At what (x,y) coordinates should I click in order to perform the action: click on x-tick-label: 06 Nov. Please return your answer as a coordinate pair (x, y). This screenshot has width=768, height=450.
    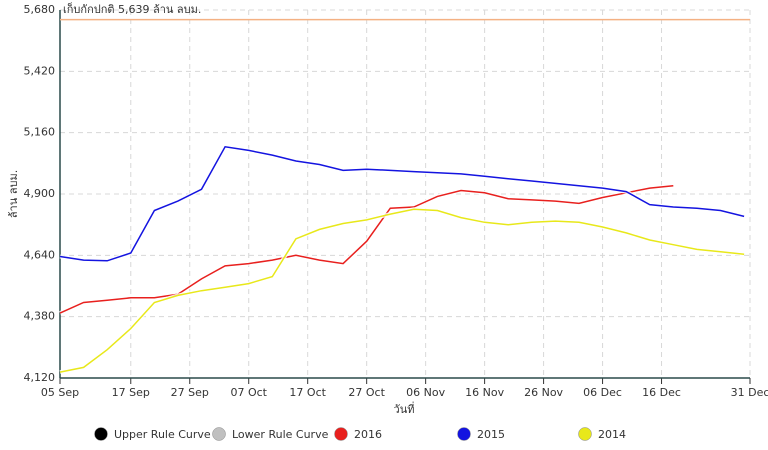
    Looking at the image, I should click on (425, 392).